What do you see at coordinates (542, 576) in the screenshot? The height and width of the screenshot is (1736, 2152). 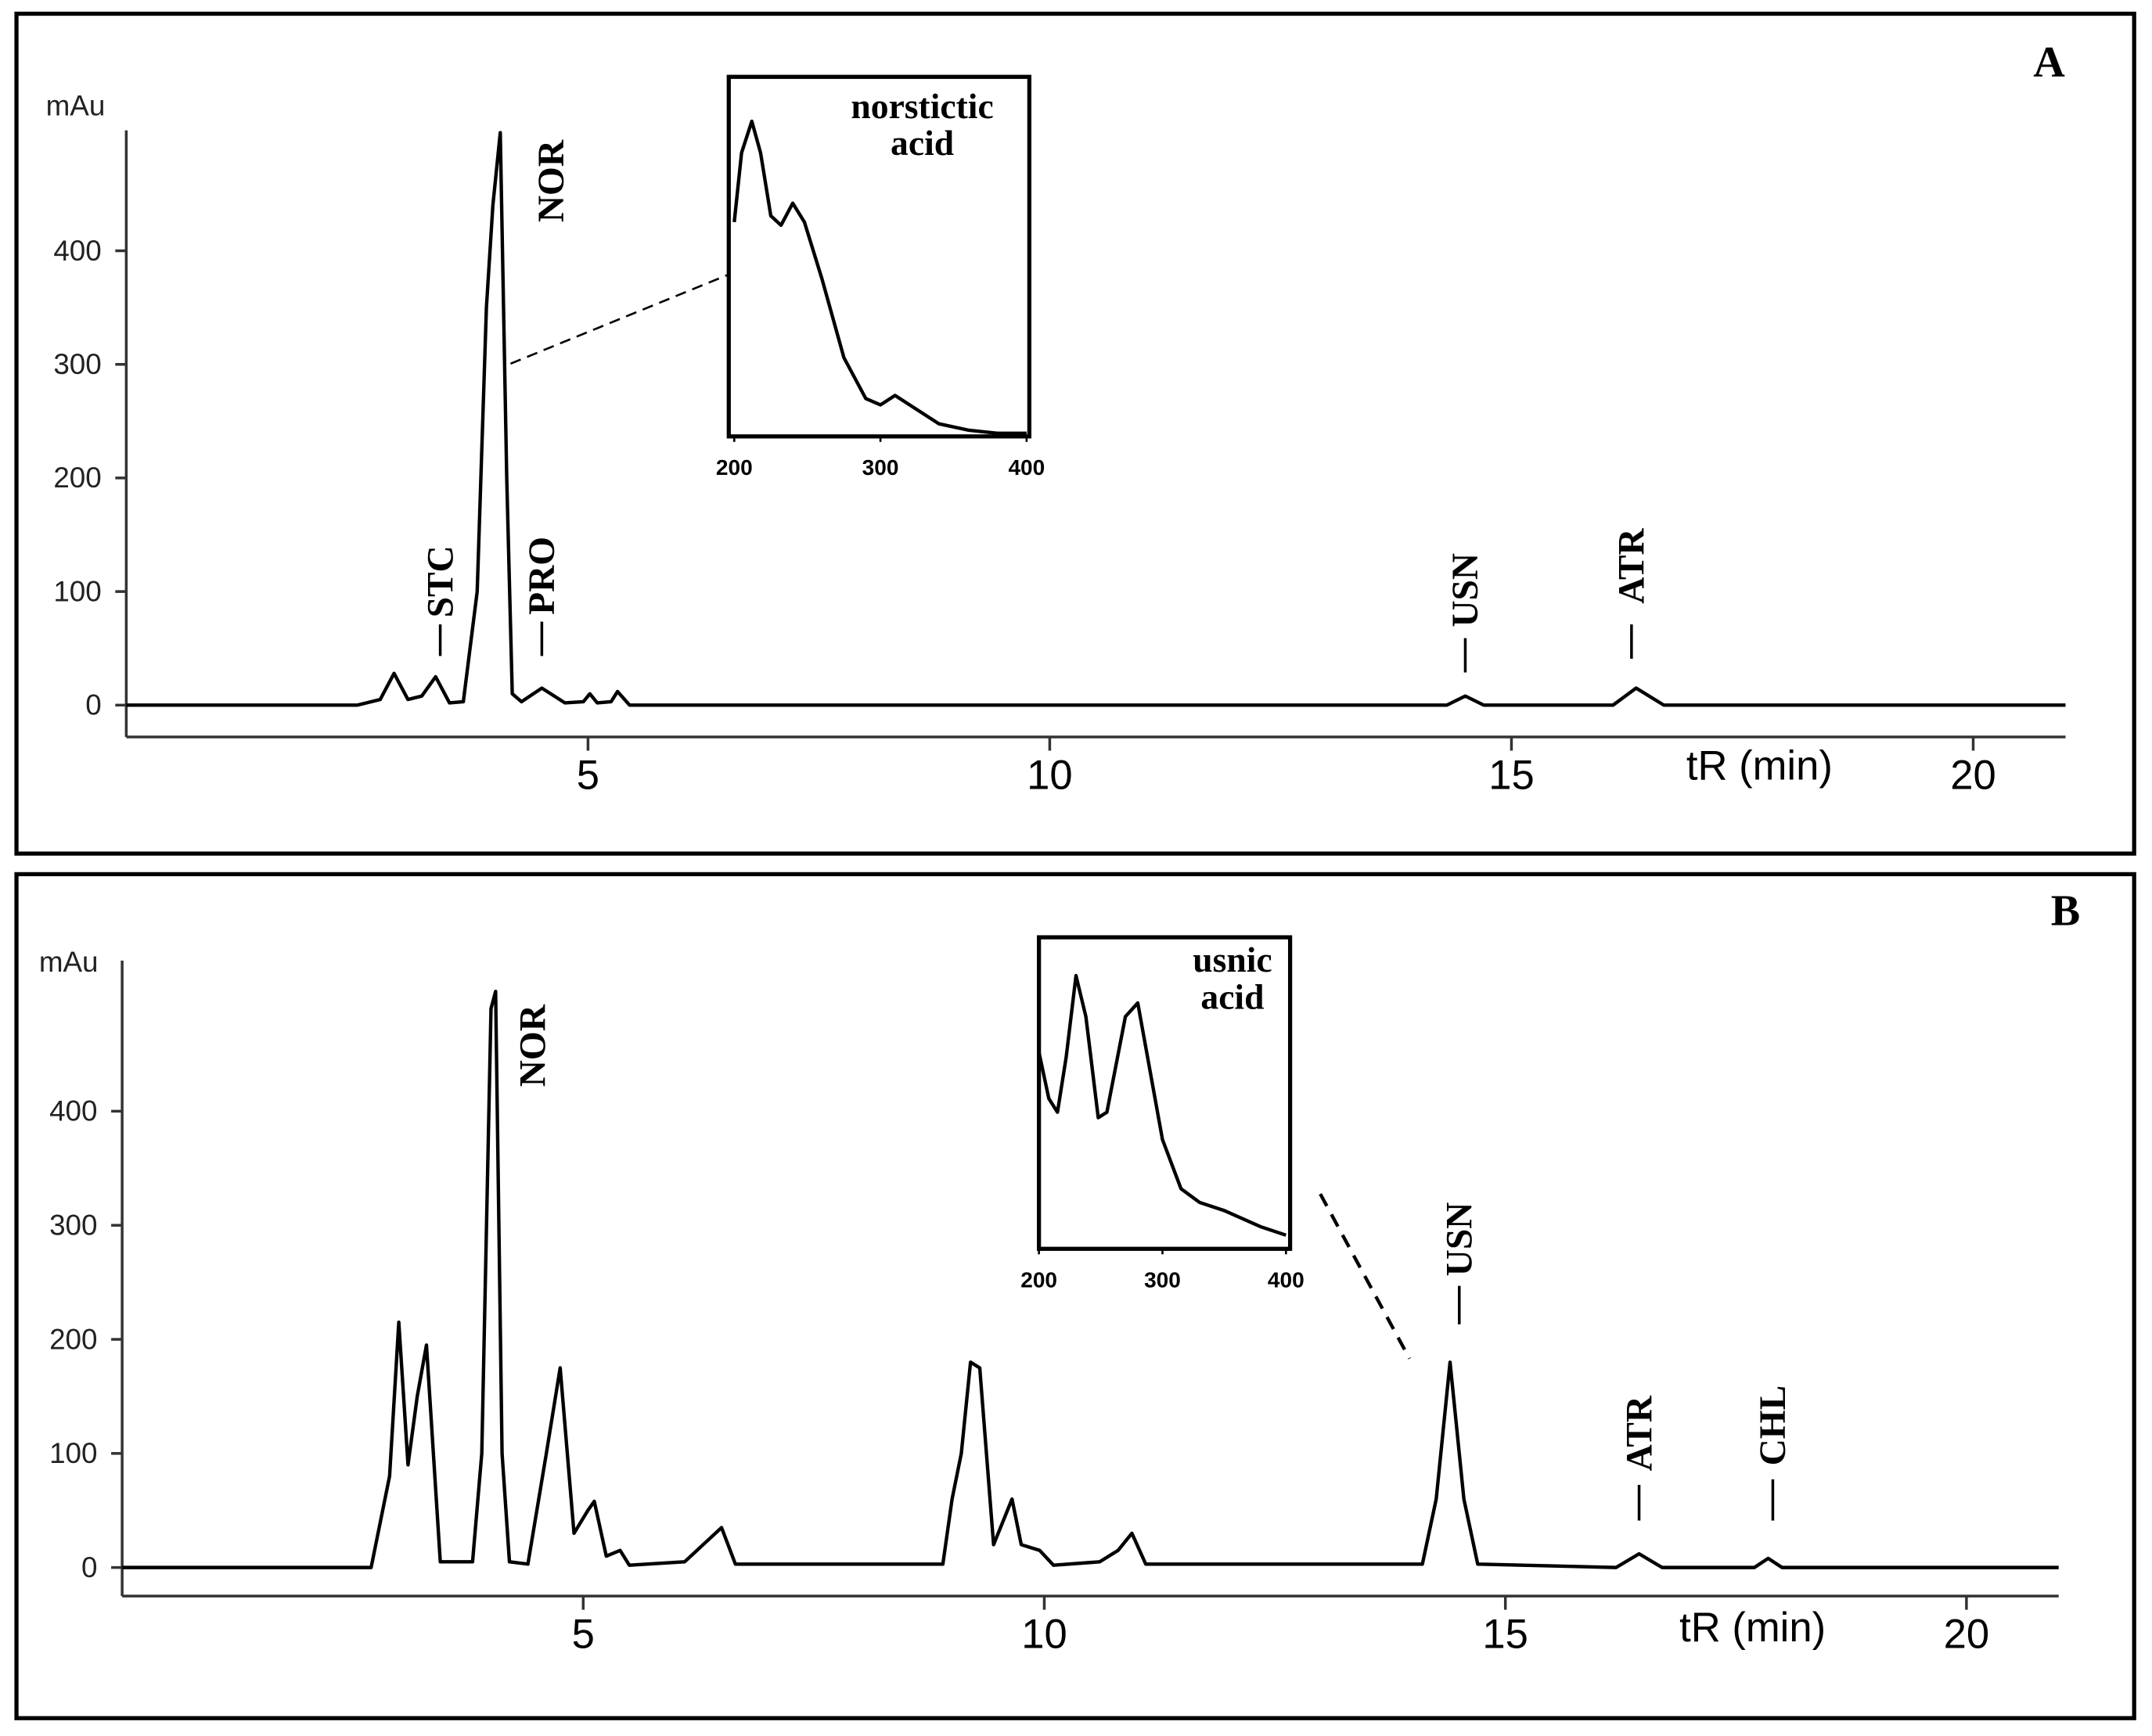 I see `peak-label: PRO` at bounding box center [542, 576].